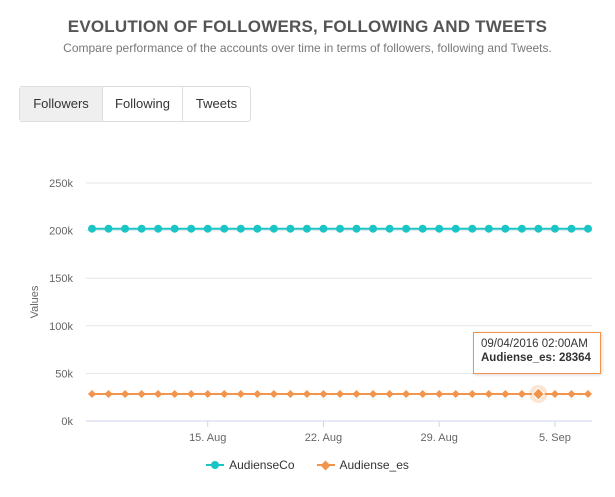  I want to click on x-tick-label-2: 29. Aug, so click(439, 438).